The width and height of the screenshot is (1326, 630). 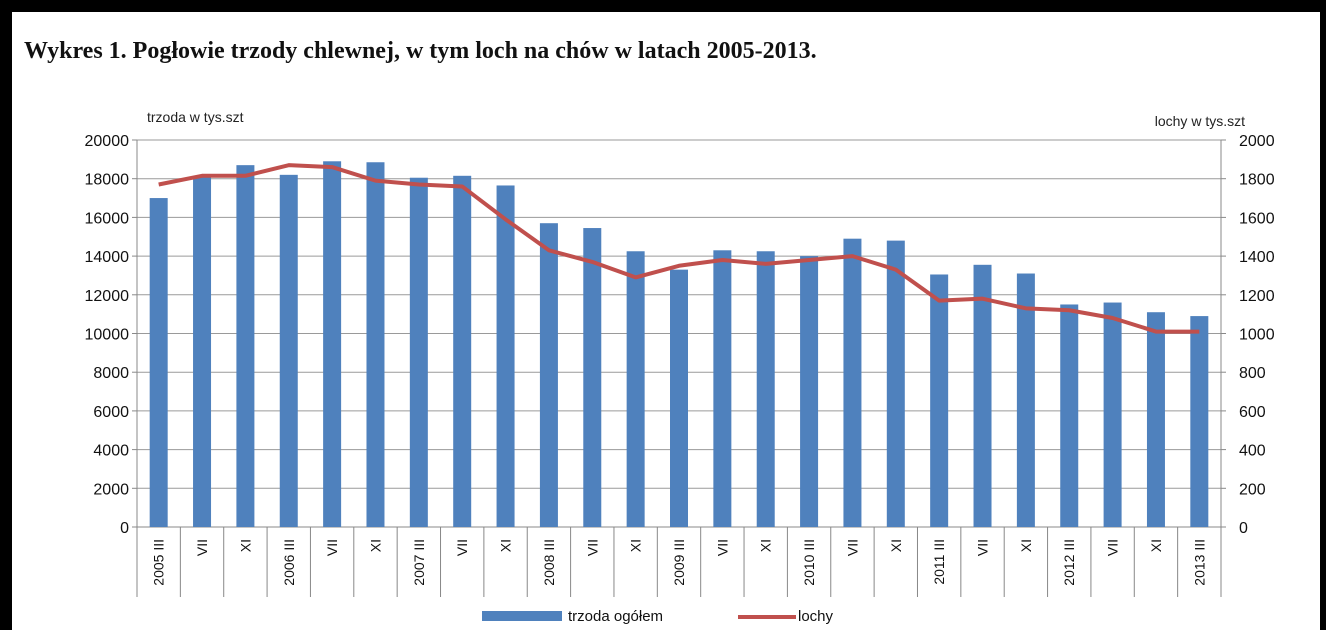 What do you see at coordinates (289, 562) in the screenshot?
I see `x-tick-label: 2006 III` at bounding box center [289, 562].